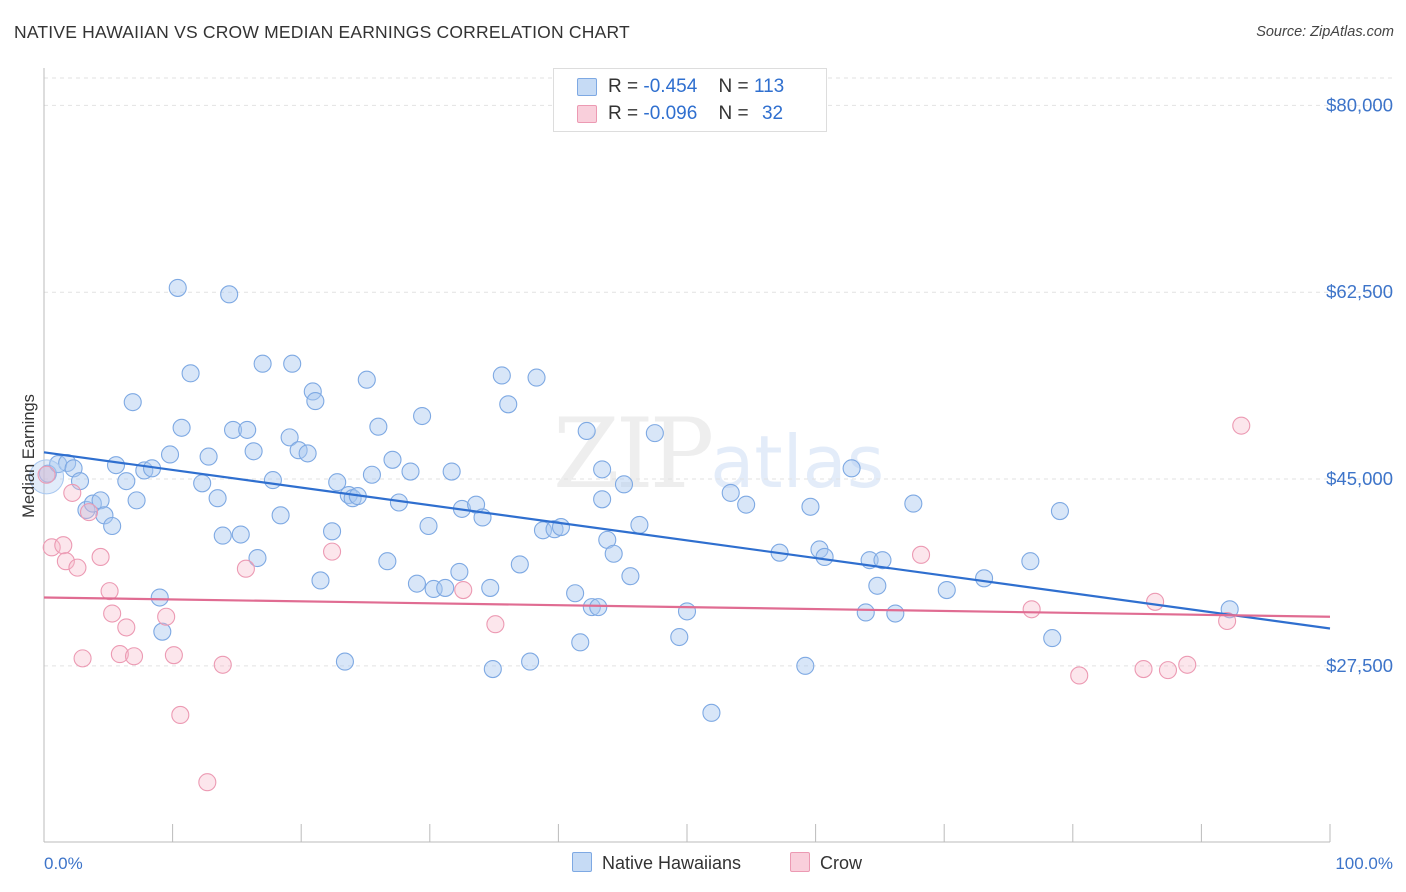 The height and width of the screenshot is (892, 1406). I want to click on legend-row-crow: R = -0.096 N = 32, so click(680, 114).